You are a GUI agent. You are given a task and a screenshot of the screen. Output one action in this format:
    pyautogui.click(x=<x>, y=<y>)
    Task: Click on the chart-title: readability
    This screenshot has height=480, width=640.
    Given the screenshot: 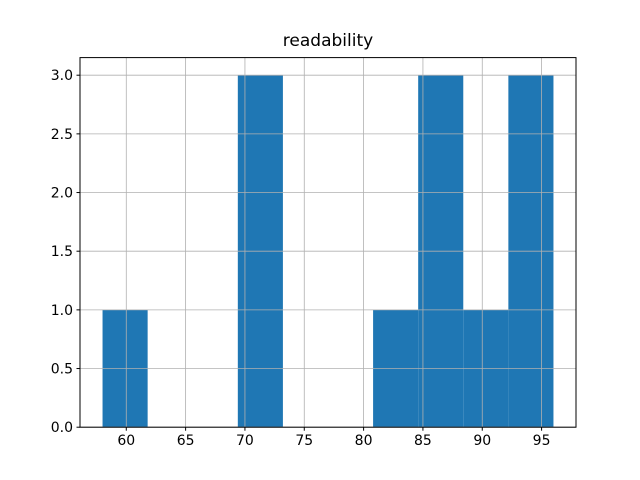 What is the action you would take?
    pyautogui.click(x=328, y=41)
    